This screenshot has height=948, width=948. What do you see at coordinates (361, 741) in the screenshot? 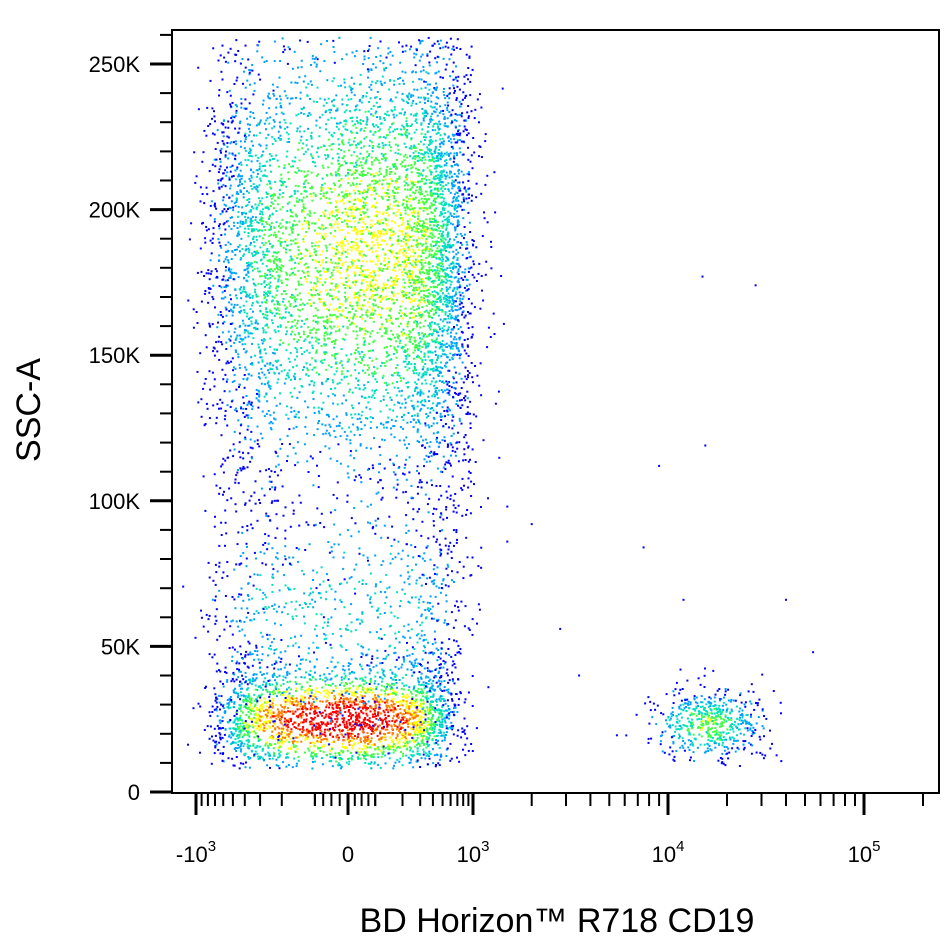
I see `data-point-2072` at bounding box center [361, 741].